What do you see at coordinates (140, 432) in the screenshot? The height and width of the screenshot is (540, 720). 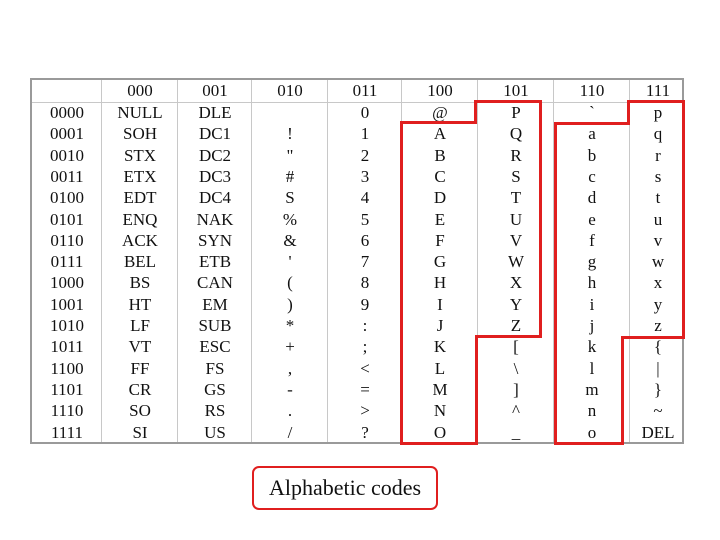 I see `code-cell: SI` at bounding box center [140, 432].